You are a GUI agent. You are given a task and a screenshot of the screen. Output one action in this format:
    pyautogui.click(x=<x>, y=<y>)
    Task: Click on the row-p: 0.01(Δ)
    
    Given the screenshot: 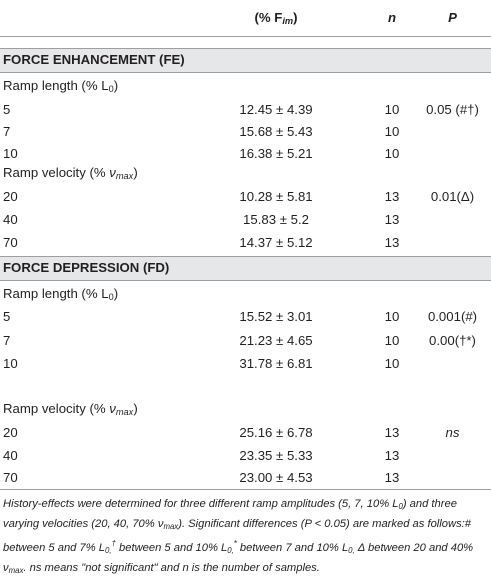 What is the action you would take?
    pyautogui.click(x=452, y=196)
    